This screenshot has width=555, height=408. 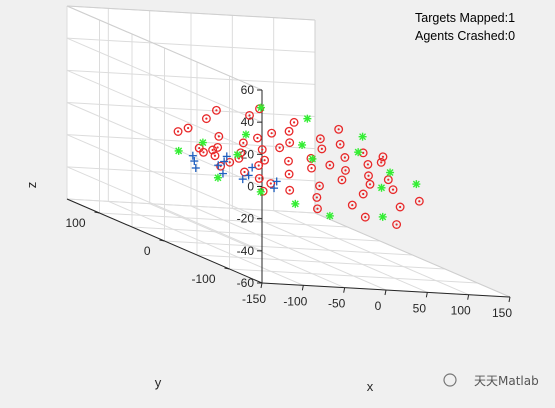 I want to click on targets-mapped-status: Targets Mapped:1, so click(x=465, y=18).